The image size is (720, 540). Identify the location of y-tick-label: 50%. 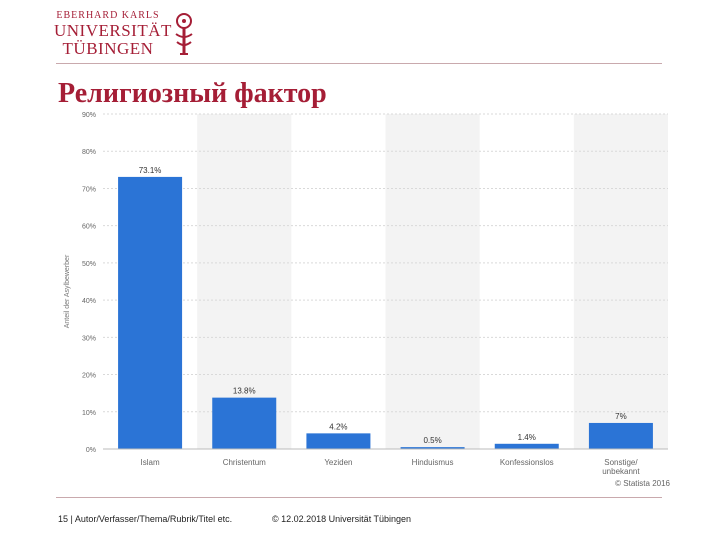
(89, 264).